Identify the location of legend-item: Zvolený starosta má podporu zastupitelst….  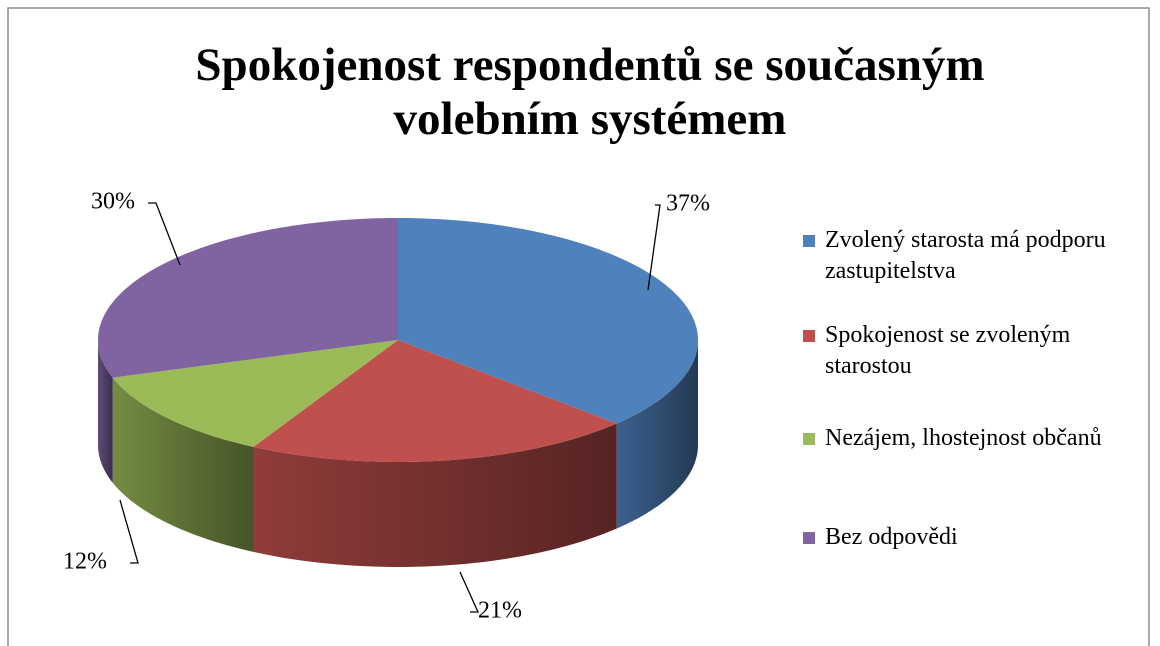
(978, 256).